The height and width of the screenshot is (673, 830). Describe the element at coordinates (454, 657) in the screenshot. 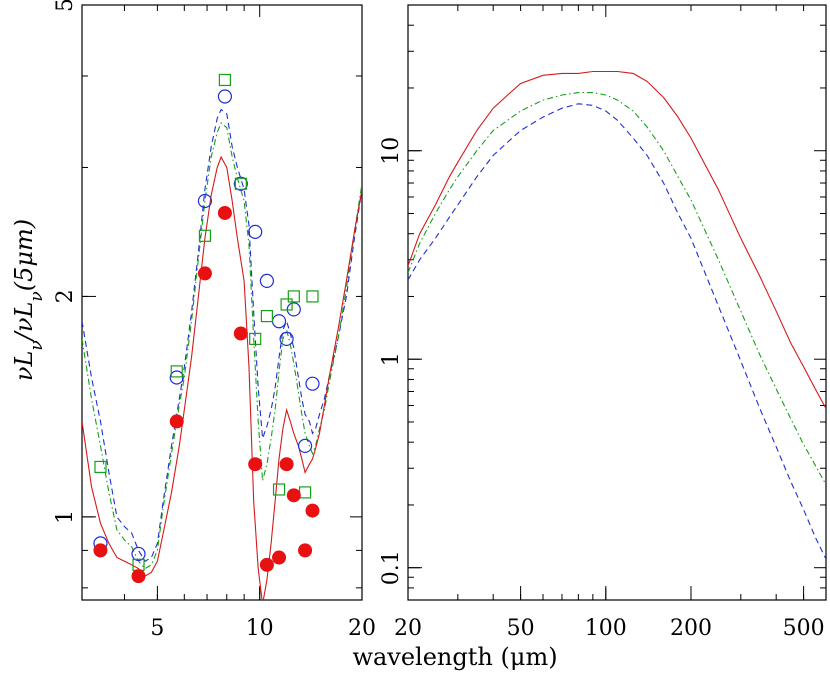

I see `x-axis-label: wavelength (μm)` at that location.